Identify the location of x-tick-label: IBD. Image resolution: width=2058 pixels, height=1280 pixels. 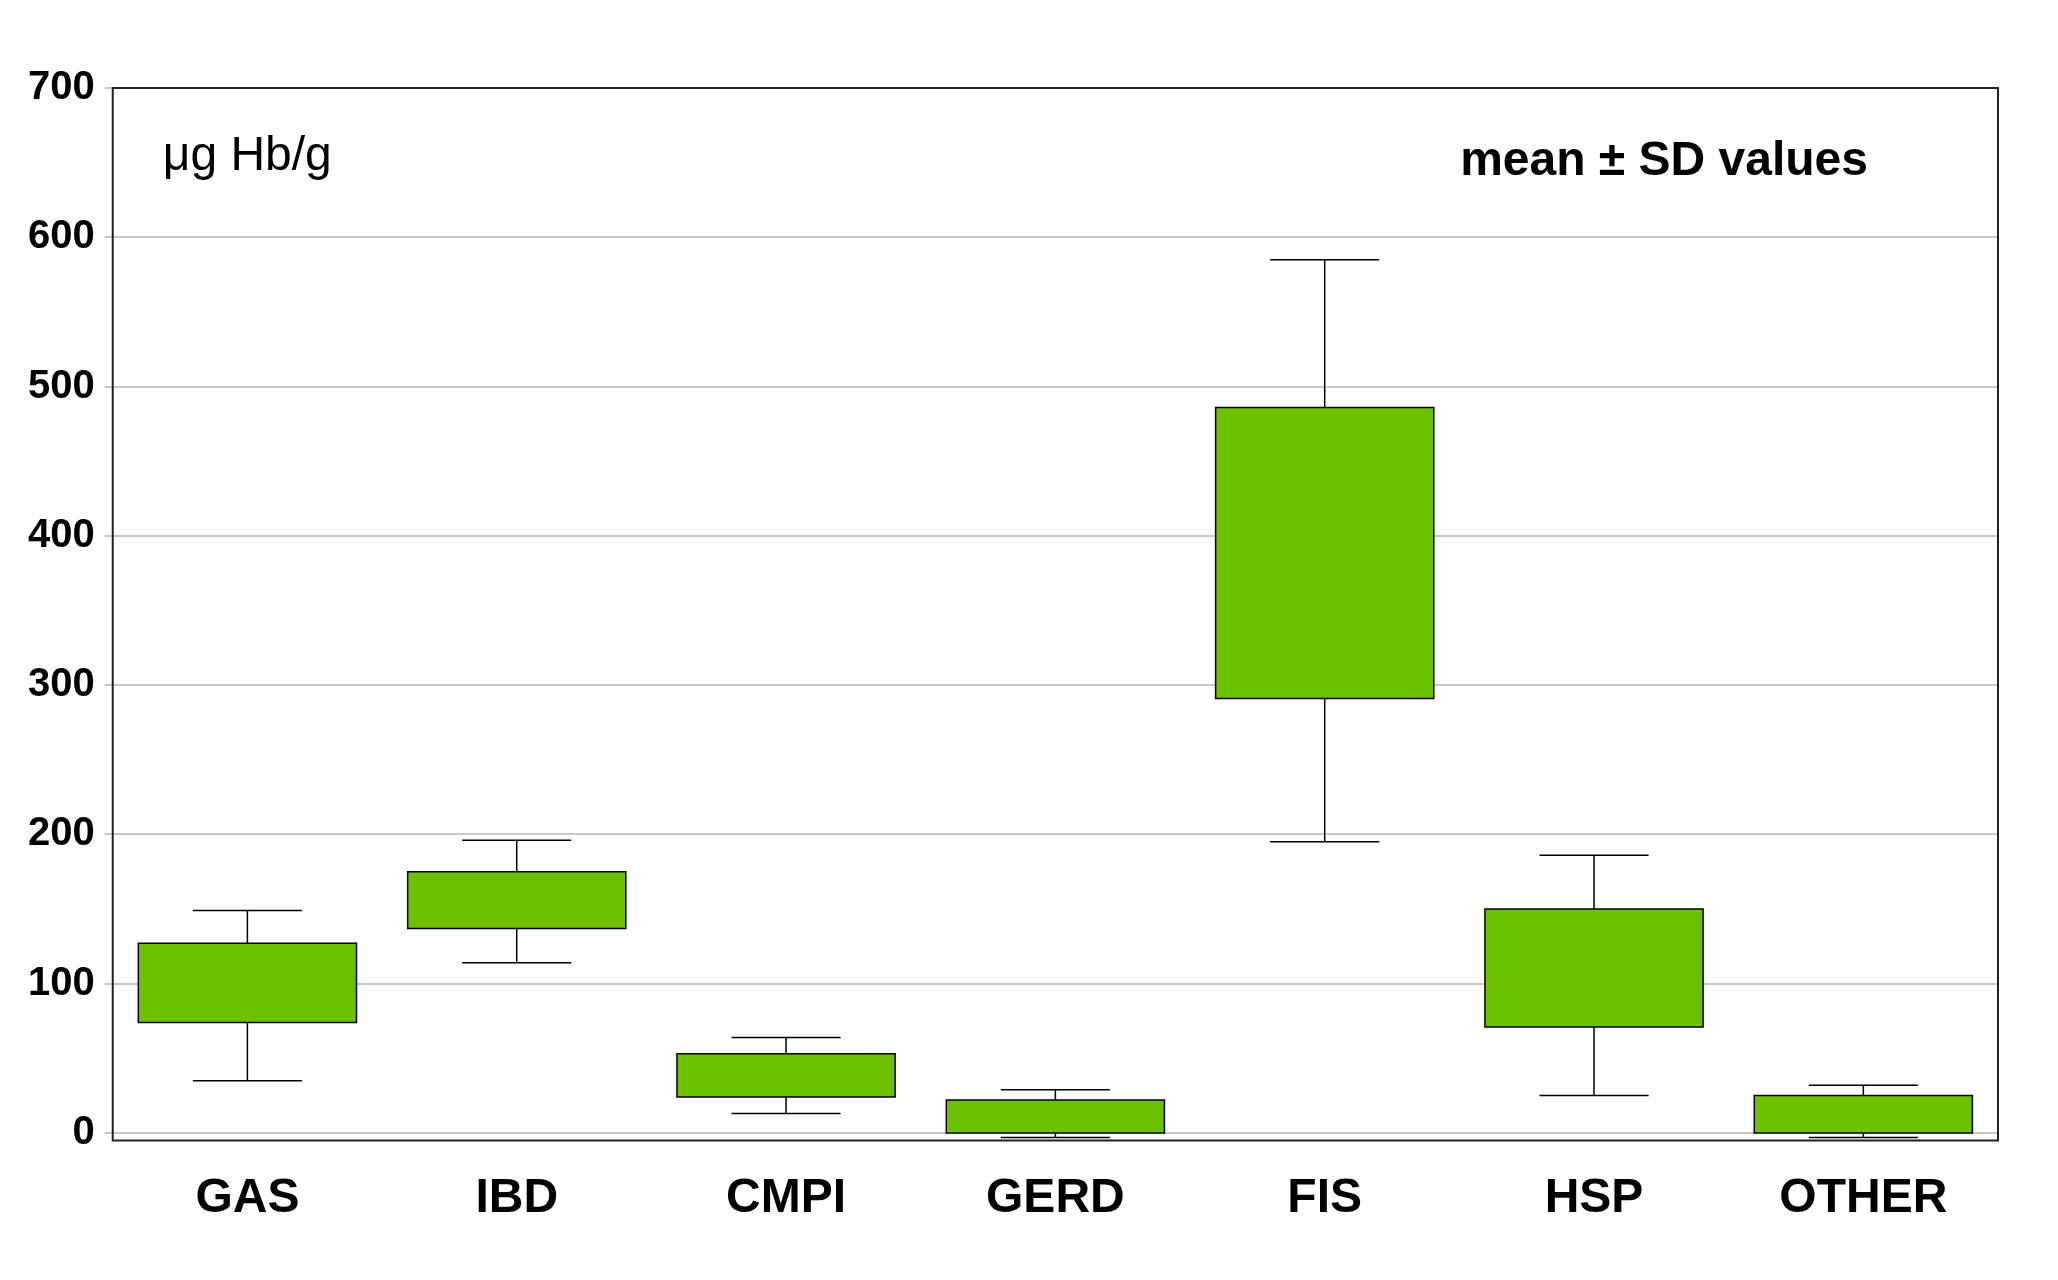
(517, 1196).